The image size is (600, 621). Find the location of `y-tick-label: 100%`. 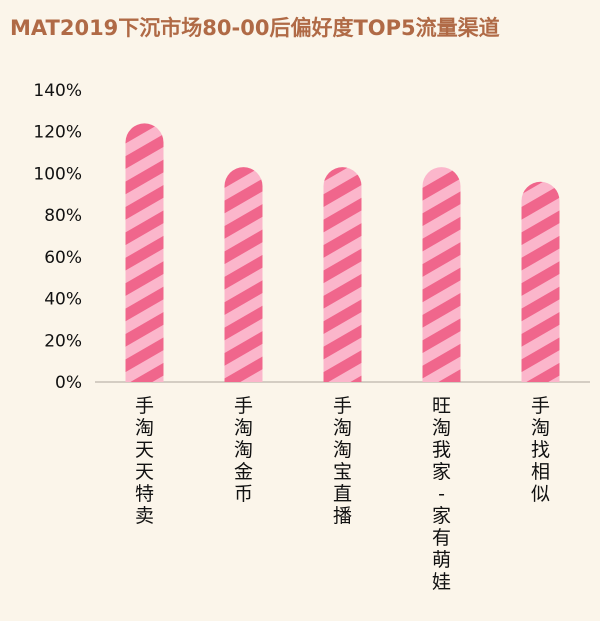

y-tick-label: 100% is located at coordinates (57, 174).